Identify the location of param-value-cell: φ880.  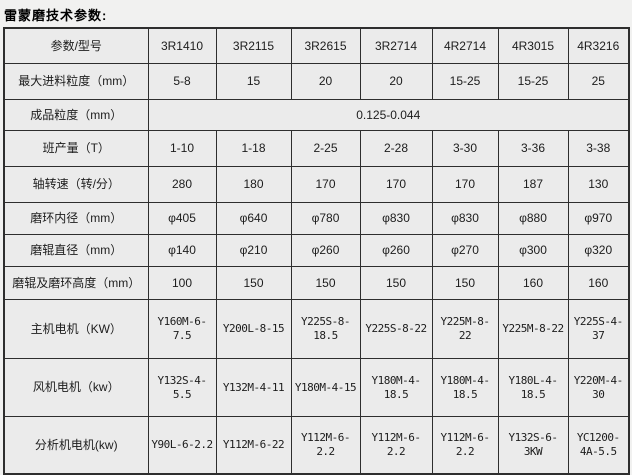
(533, 218).